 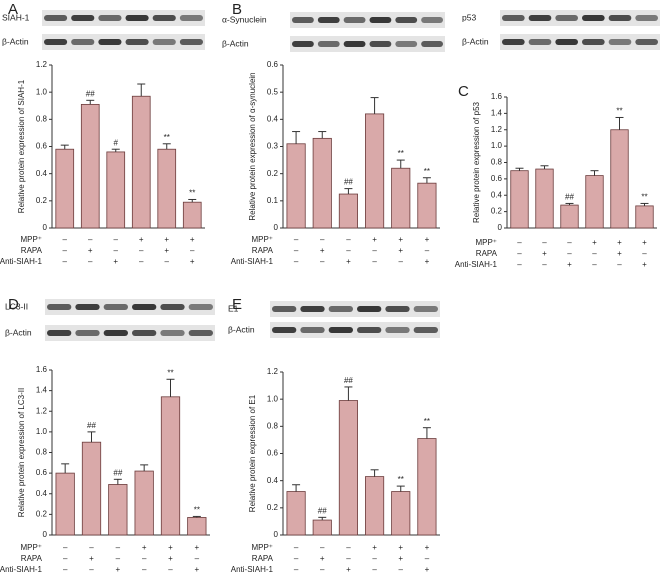 What do you see at coordinates (273, 64) in the screenshot?
I see `y-tick-label: 0.6` at bounding box center [273, 64].